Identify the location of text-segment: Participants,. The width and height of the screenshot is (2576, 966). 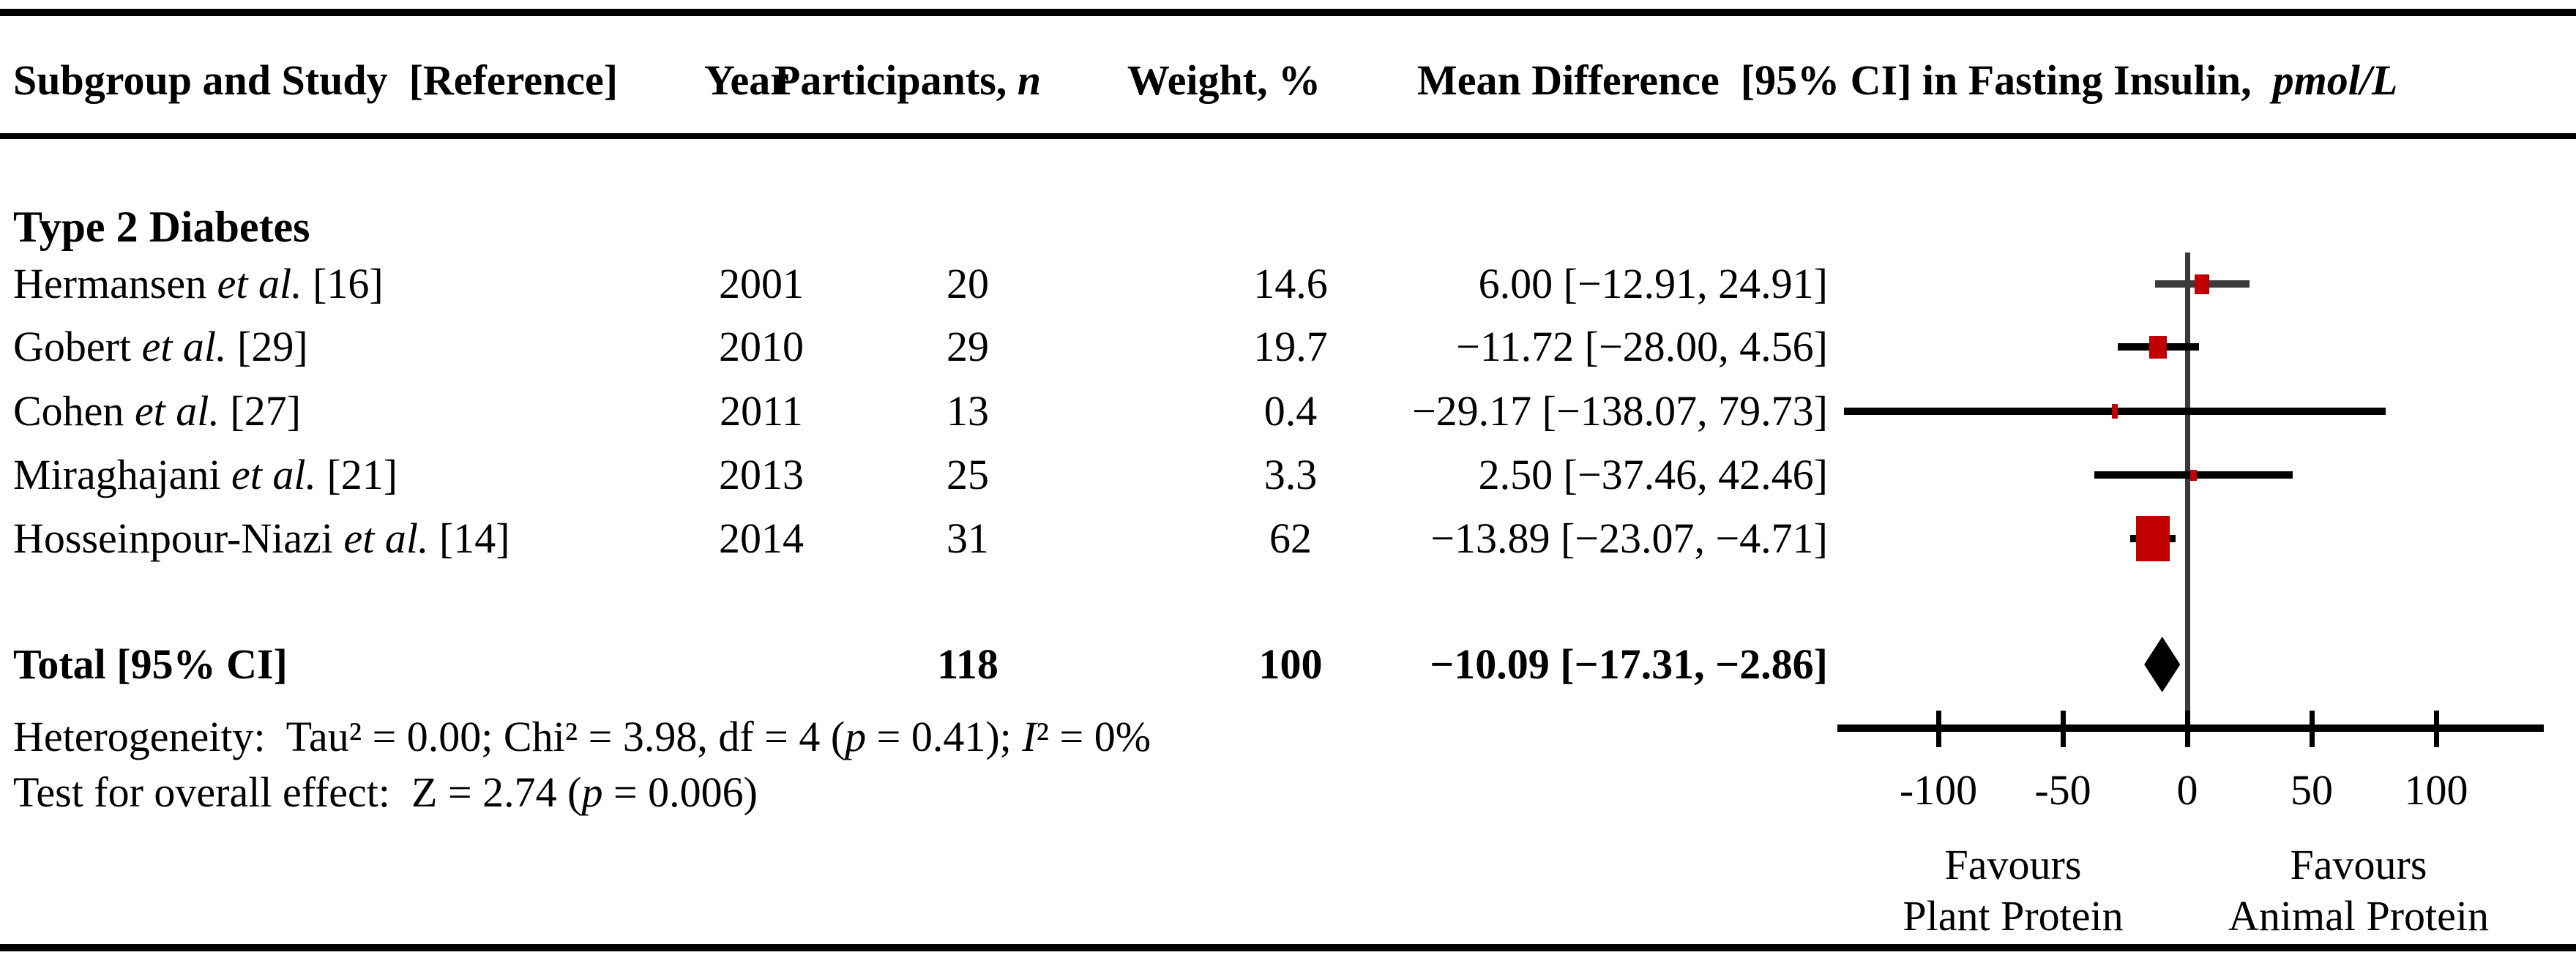
(896, 80).